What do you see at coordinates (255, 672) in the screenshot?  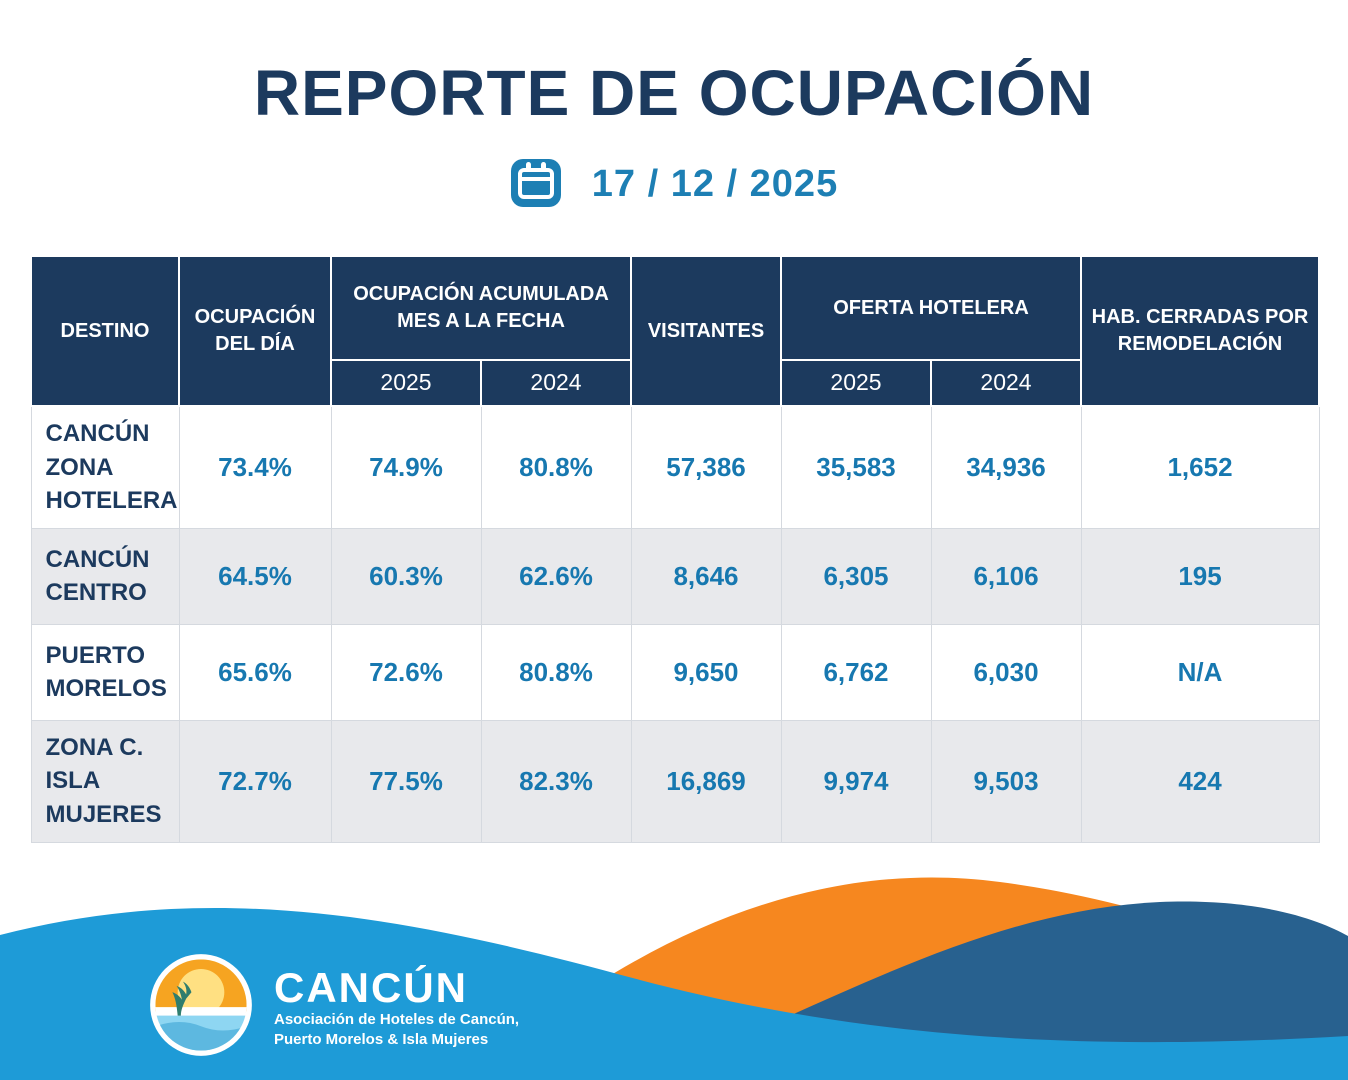 I see `table-cell: 65.6%` at bounding box center [255, 672].